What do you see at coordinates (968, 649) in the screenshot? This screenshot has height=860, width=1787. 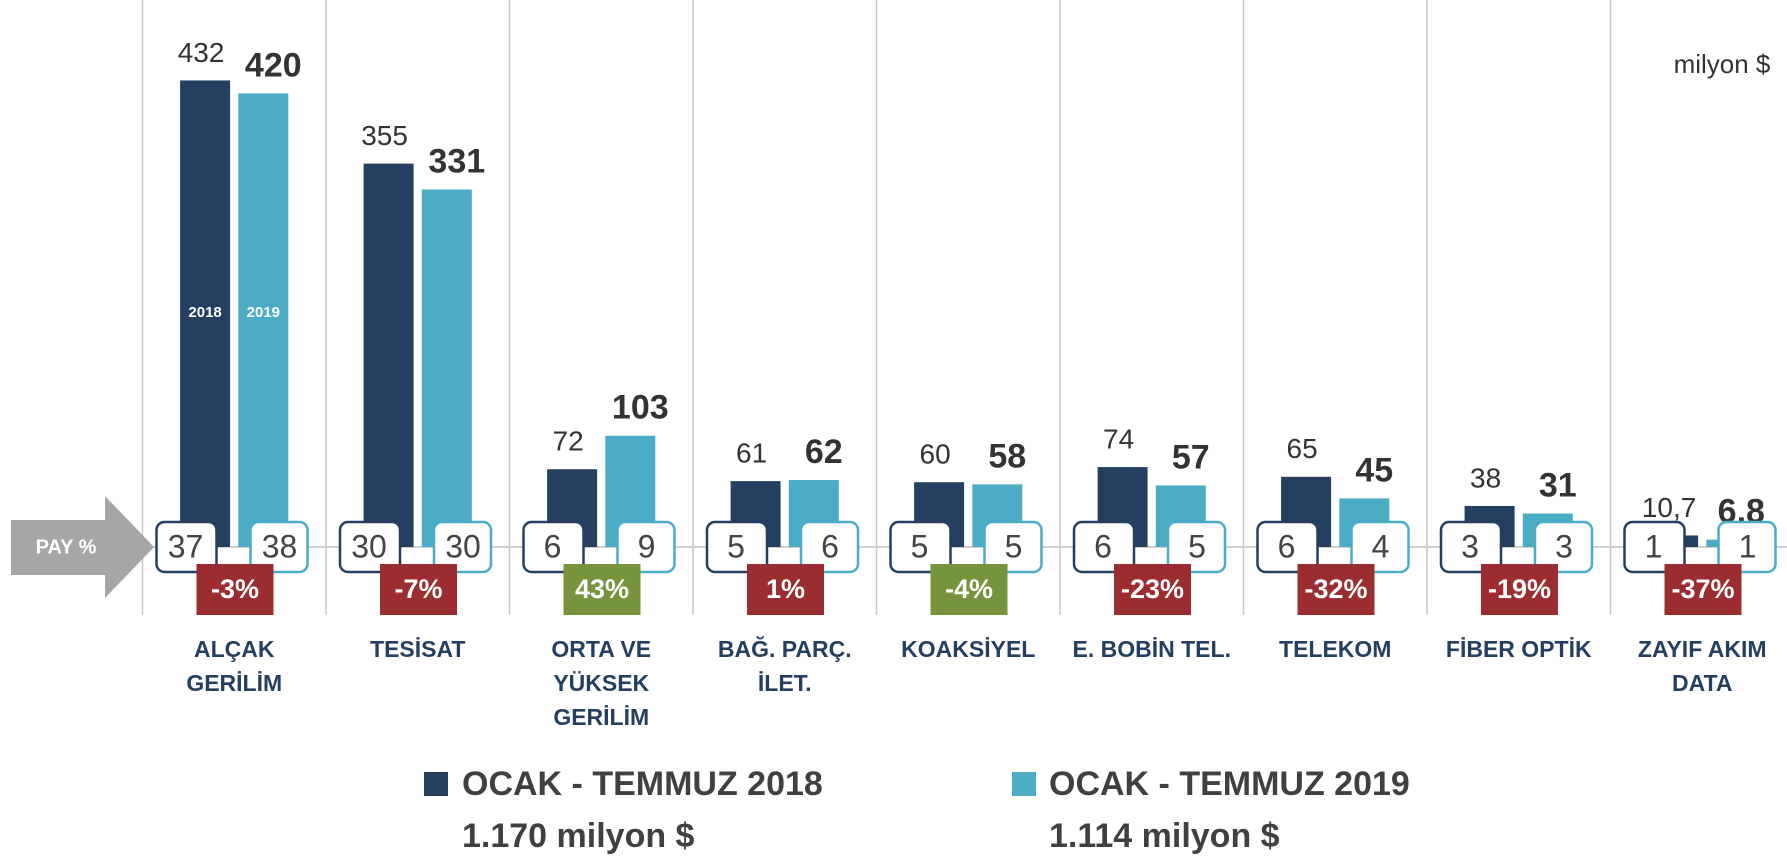 I see `category-label: KOAKSİYEL` at bounding box center [968, 649].